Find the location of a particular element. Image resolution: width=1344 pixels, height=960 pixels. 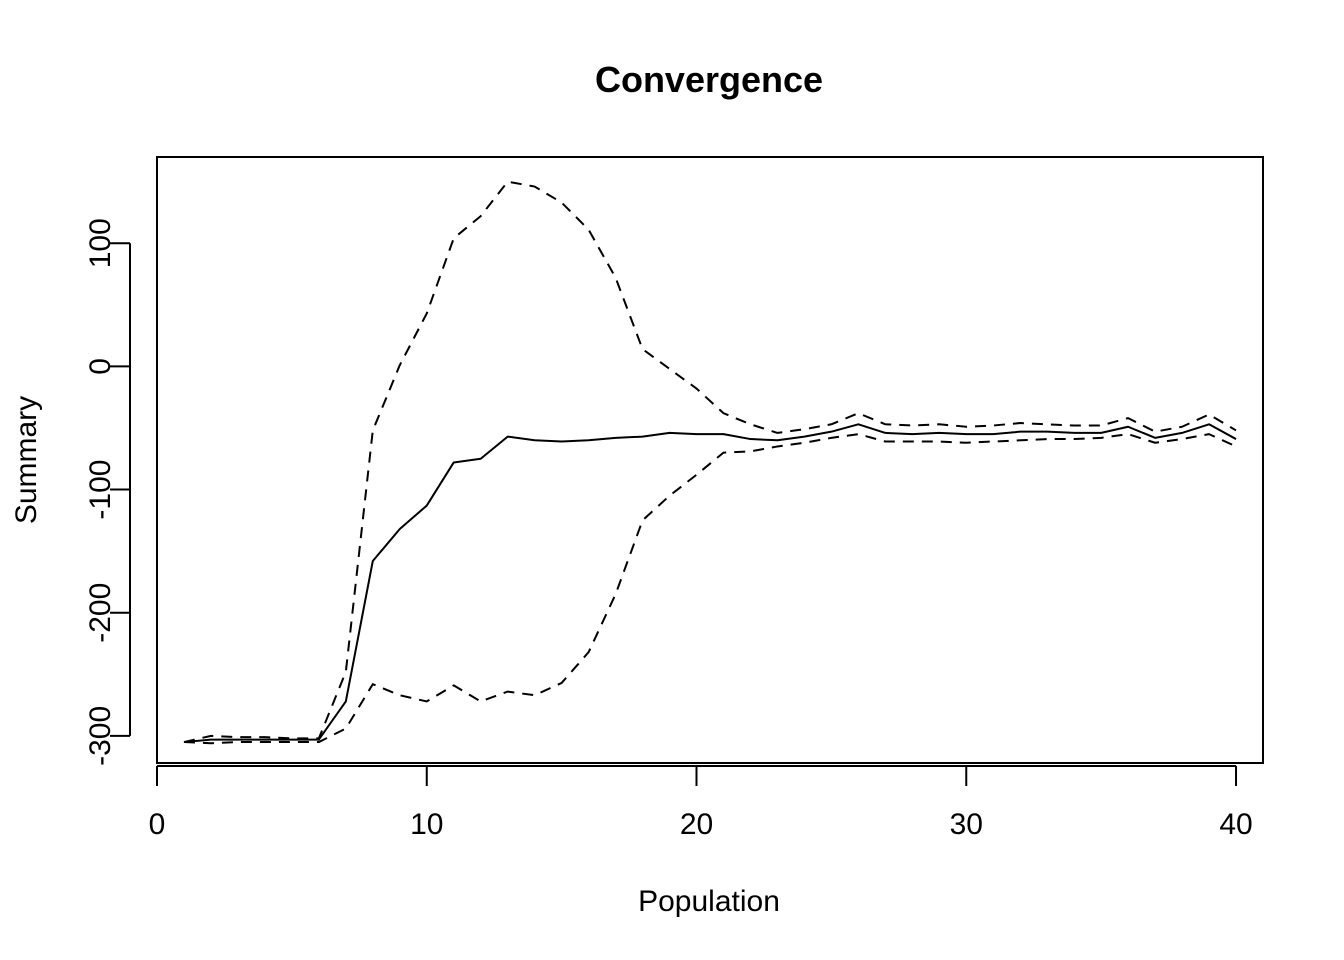

x-tick-label: 20 is located at coordinates (696, 824).